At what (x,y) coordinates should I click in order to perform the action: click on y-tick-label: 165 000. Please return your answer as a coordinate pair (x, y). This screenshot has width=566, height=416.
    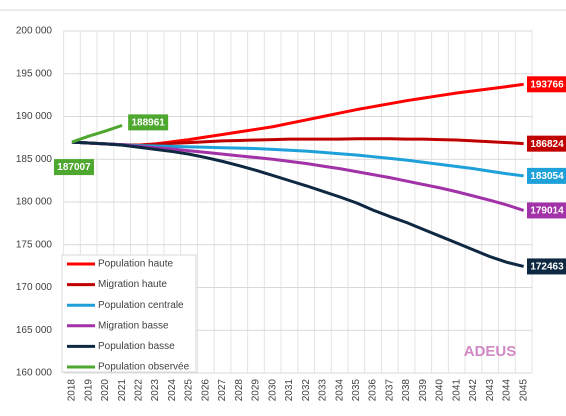
    Looking at the image, I should click on (34, 330).